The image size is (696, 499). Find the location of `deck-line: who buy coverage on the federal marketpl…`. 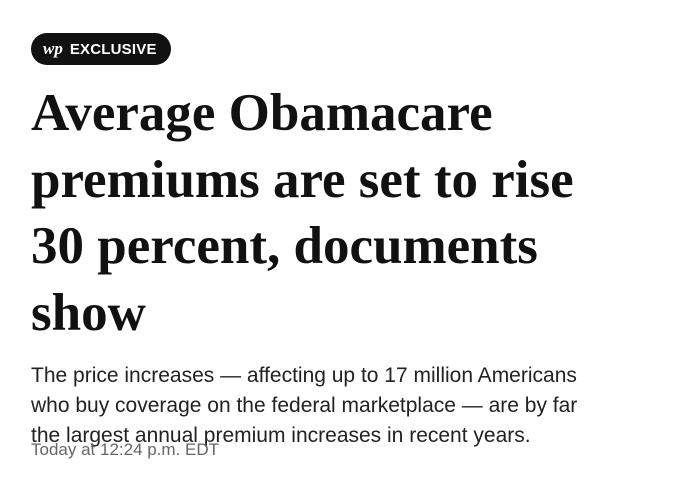

deck-line: who buy coverage on the federal marketpl… is located at coordinates (304, 405).